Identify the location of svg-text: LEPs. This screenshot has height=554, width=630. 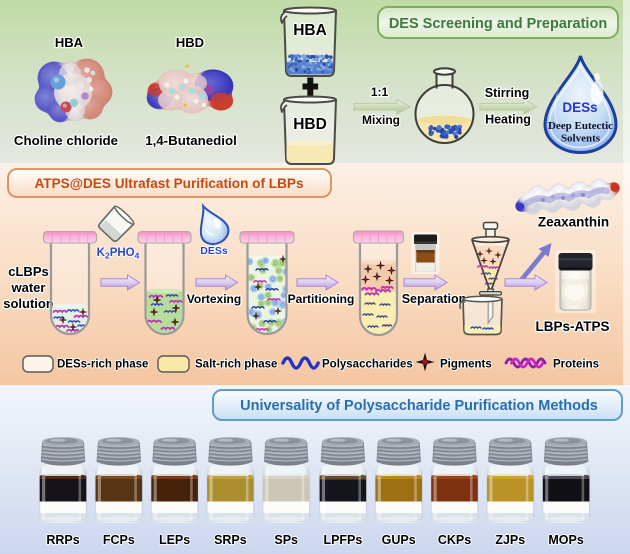
(174, 540).